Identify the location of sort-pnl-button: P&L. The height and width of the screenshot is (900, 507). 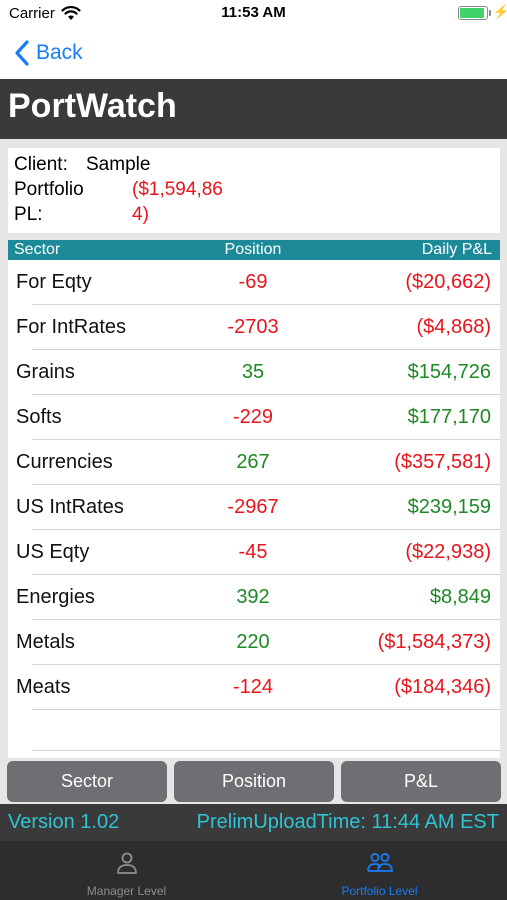
(421, 781).